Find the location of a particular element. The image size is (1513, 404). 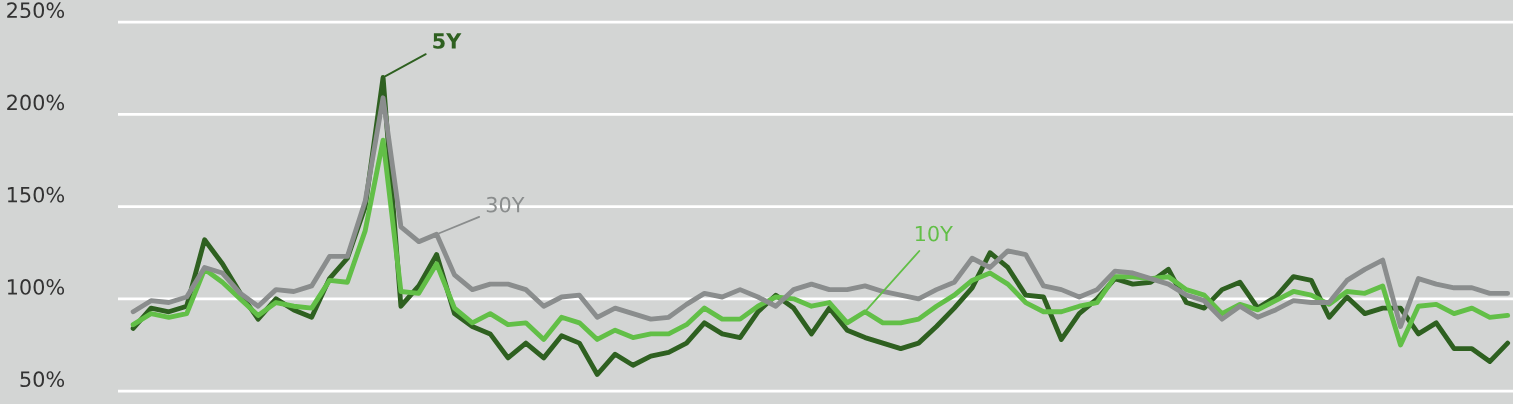

y-tick-label: 250% is located at coordinates (36, 10).